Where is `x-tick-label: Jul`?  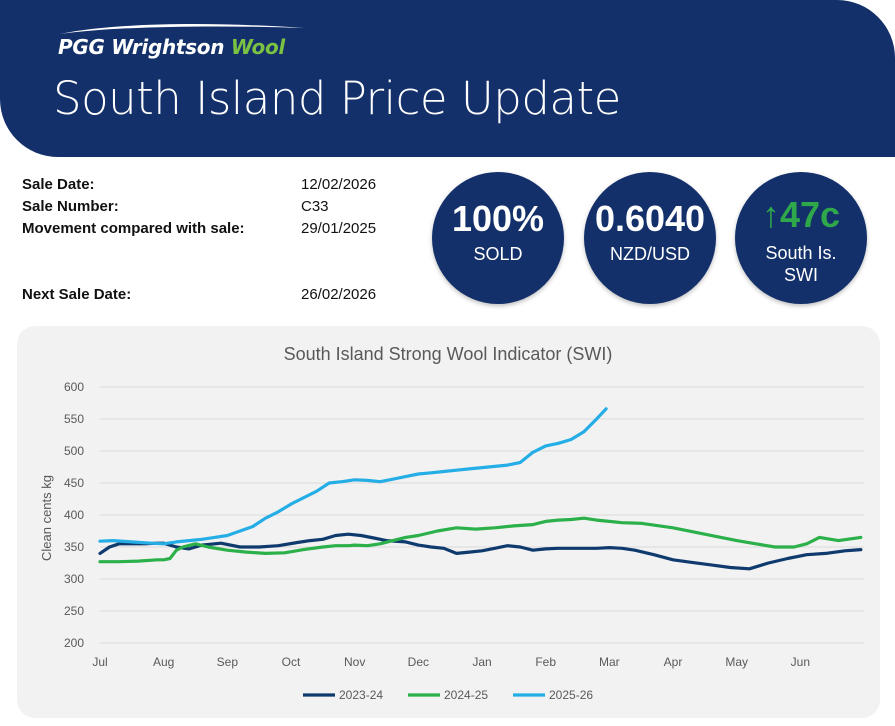
x-tick-label: Jul is located at coordinates (99, 662).